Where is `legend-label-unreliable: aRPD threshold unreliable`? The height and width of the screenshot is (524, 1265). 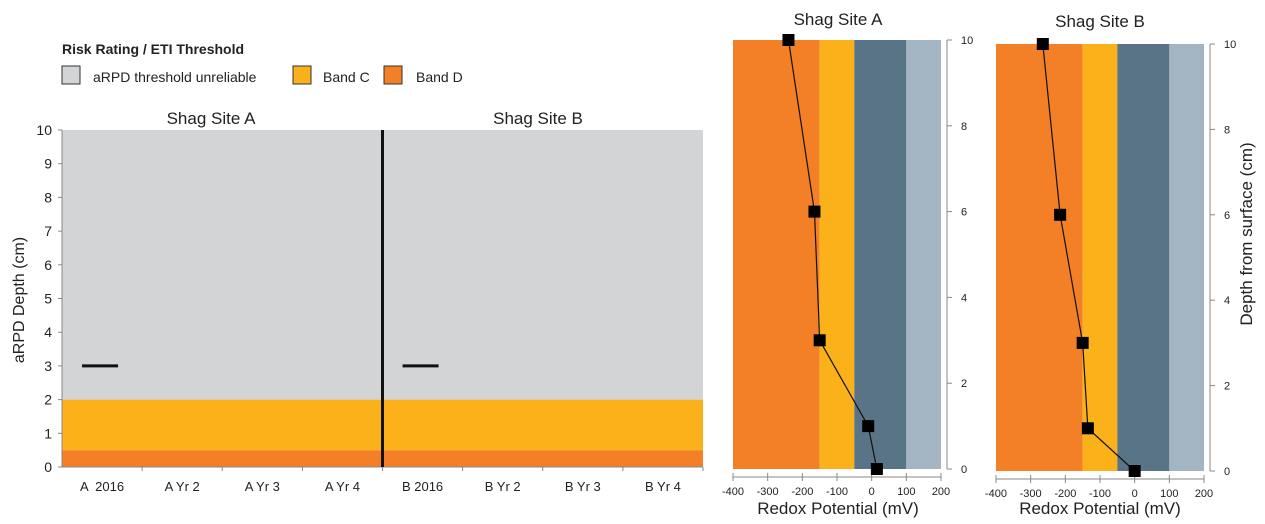 legend-label-unreliable: aRPD threshold unreliable is located at coordinates (175, 77).